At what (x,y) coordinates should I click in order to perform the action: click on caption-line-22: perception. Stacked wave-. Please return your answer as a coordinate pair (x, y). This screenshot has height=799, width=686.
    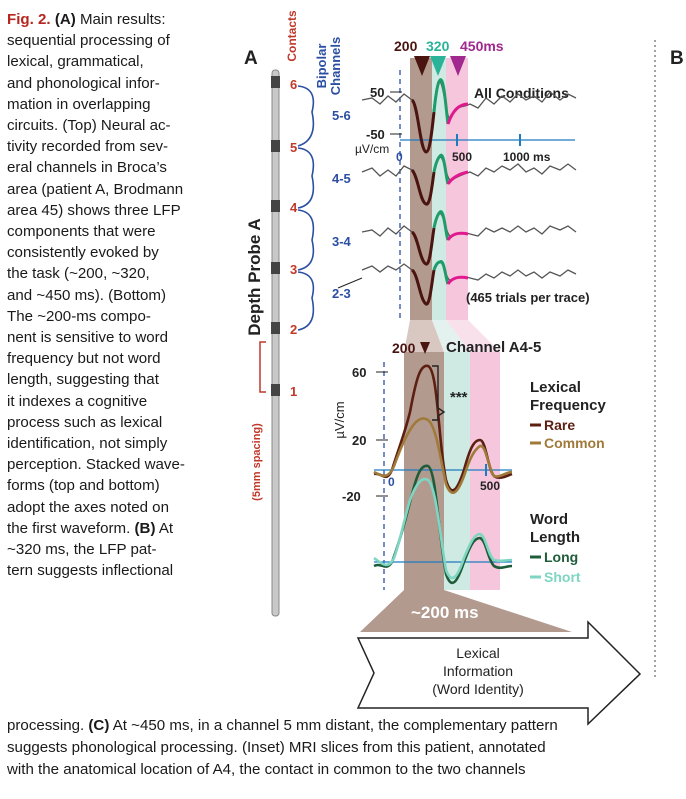
    Looking at the image, I should click on (96, 465).